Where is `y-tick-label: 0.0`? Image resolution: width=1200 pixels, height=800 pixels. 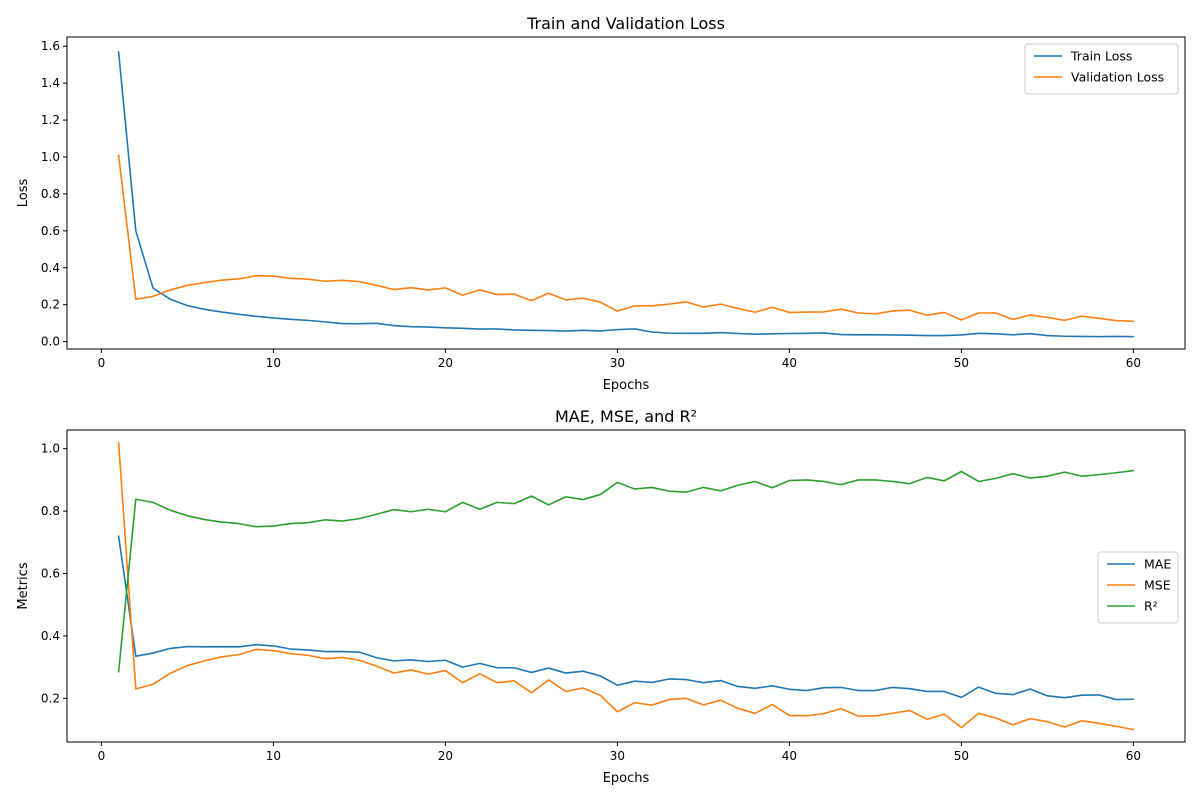 y-tick-label: 0.0 is located at coordinates (50, 342).